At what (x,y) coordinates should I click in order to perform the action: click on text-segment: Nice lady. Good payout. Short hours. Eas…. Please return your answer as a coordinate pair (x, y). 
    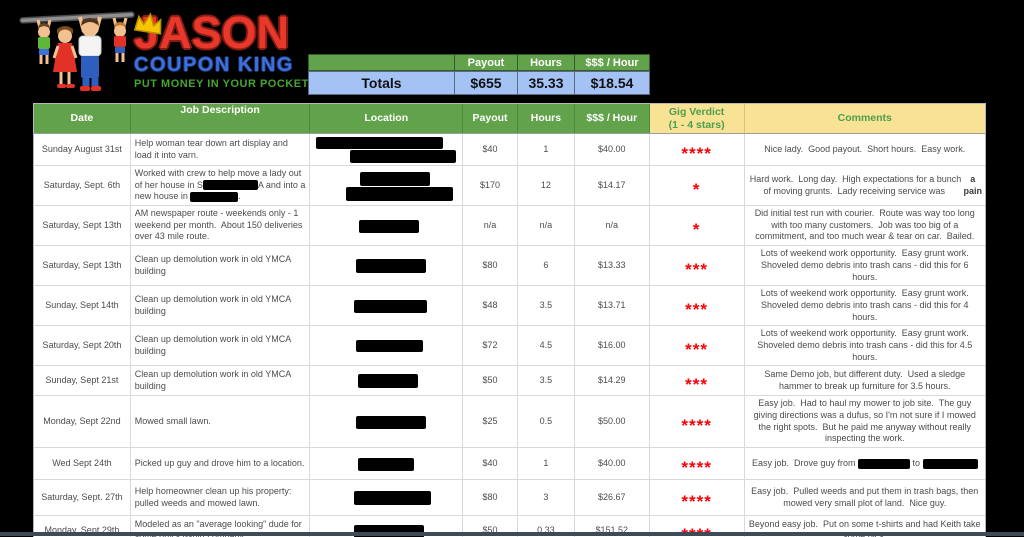
    Looking at the image, I should click on (865, 148).